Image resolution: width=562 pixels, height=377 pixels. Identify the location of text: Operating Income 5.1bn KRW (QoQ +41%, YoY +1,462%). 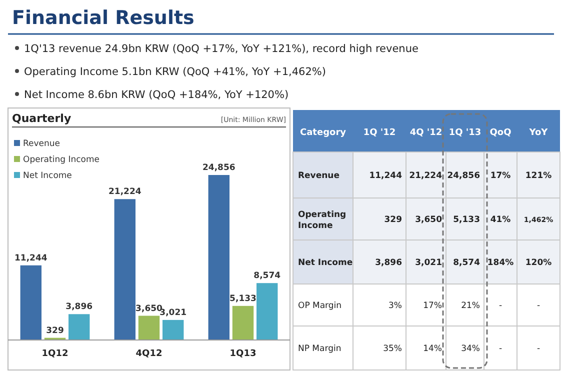
(175, 72).